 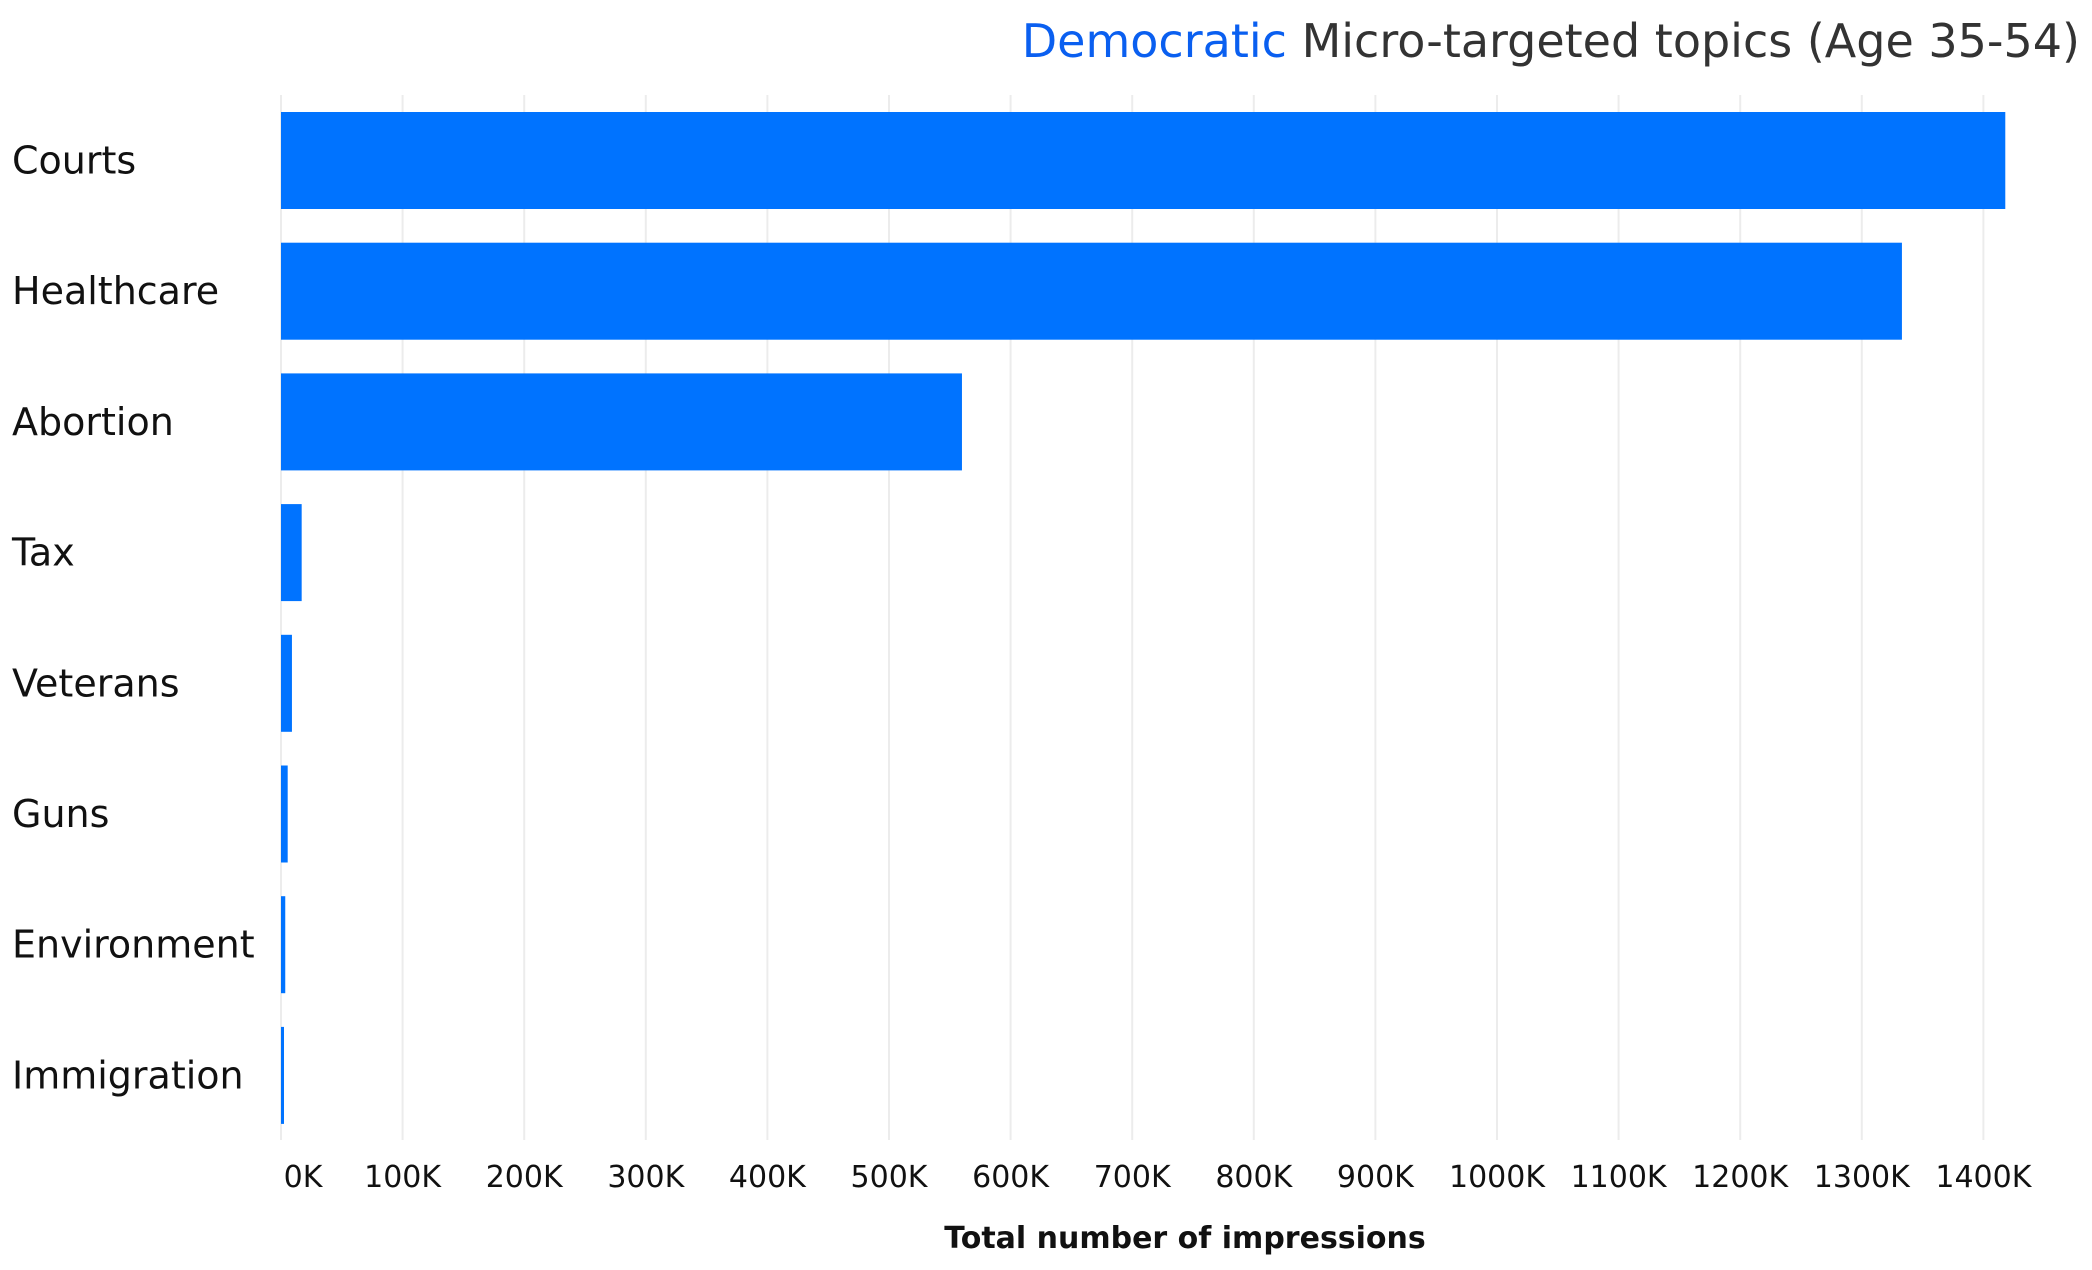 What do you see at coordinates (93, 422) in the screenshot?
I see `category-label-abortion: Abortion` at bounding box center [93, 422].